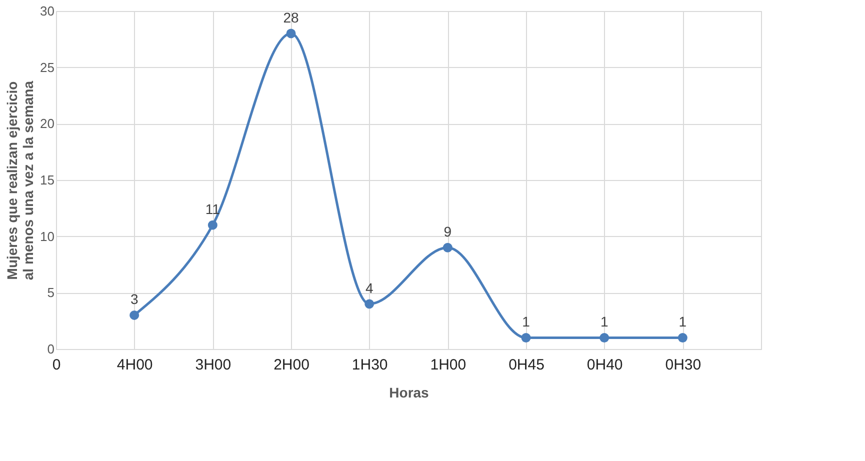 The width and height of the screenshot is (865, 461). What do you see at coordinates (134, 299) in the screenshot?
I see `data-label: 3` at bounding box center [134, 299].